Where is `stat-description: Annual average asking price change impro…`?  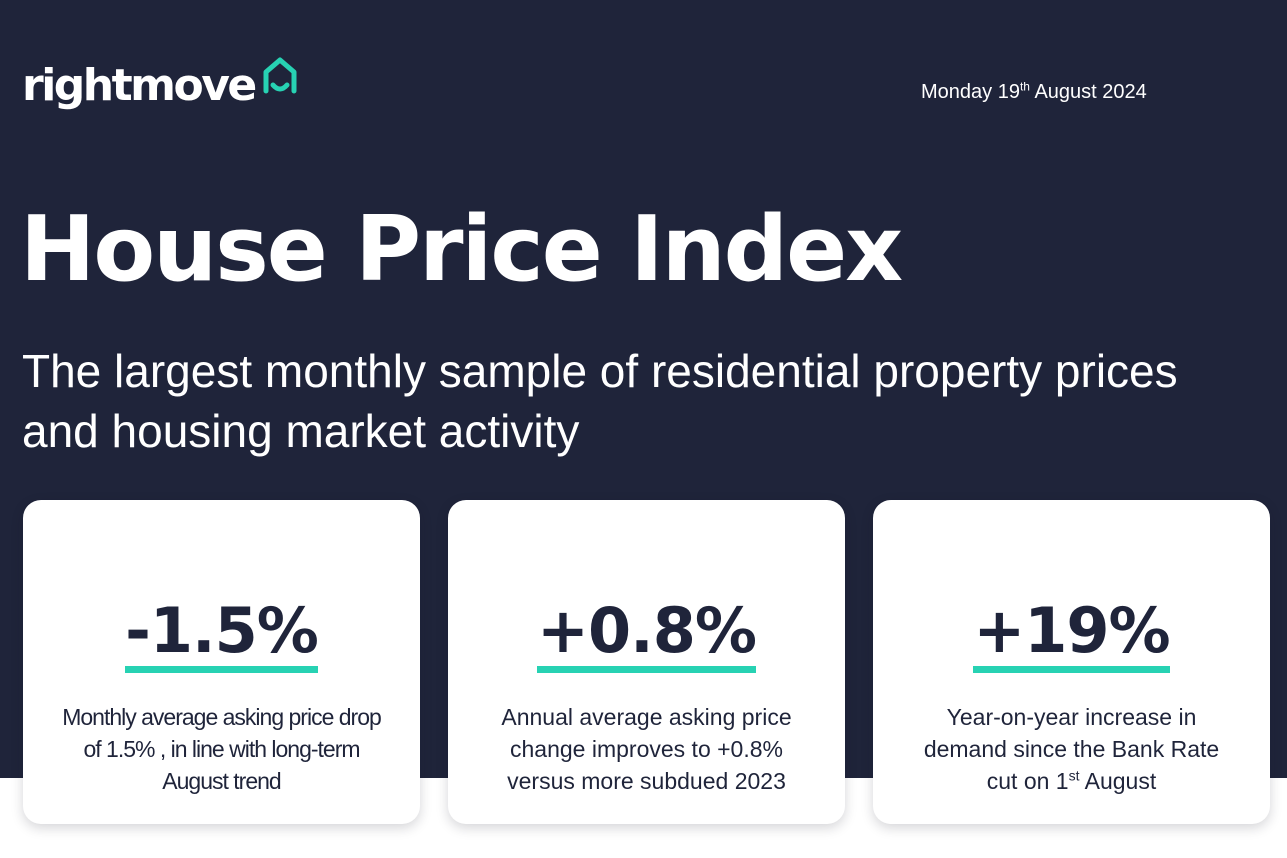
stat-description: Annual average asking price change impro… is located at coordinates (646, 749).